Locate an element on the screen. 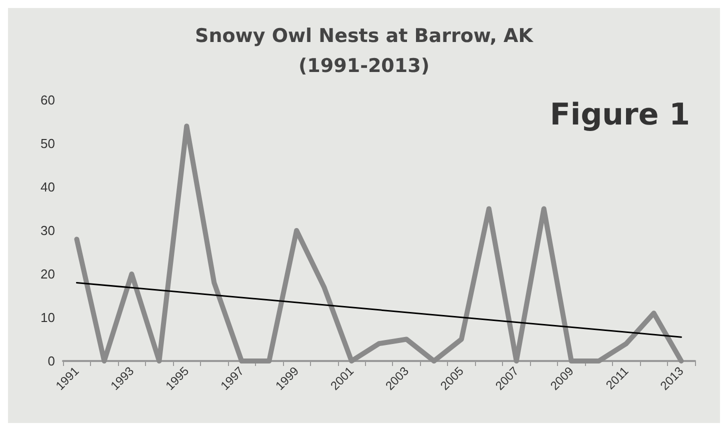  y-tick-label: 60 is located at coordinates (47, 100).